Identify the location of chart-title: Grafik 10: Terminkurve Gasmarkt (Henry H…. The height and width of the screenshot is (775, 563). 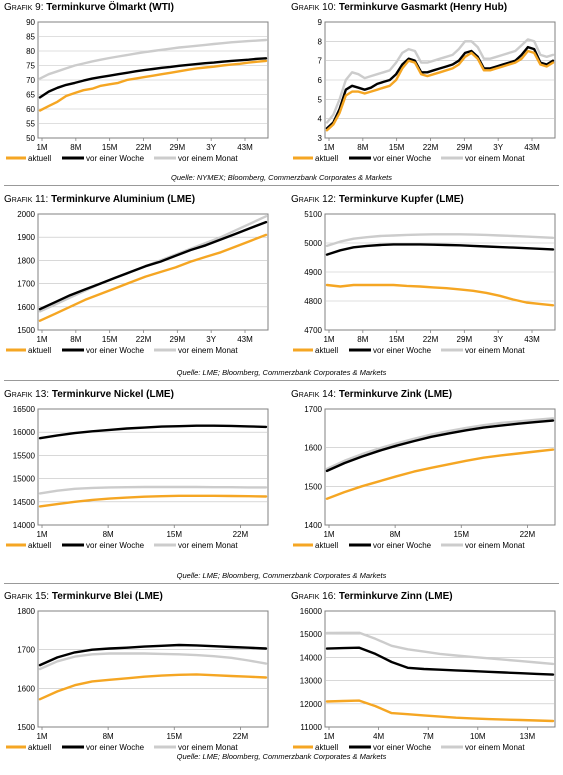
(399, 8).